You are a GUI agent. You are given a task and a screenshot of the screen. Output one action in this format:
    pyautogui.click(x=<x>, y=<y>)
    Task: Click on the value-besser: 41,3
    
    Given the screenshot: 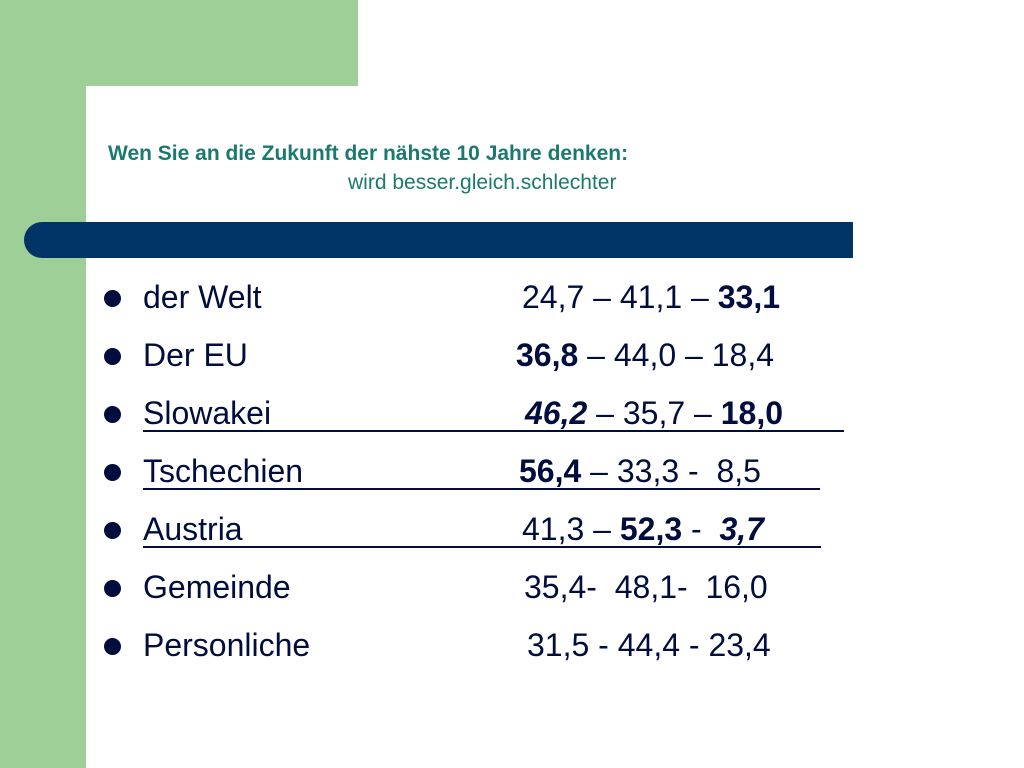 What is the action you would take?
    pyautogui.click(x=553, y=529)
    